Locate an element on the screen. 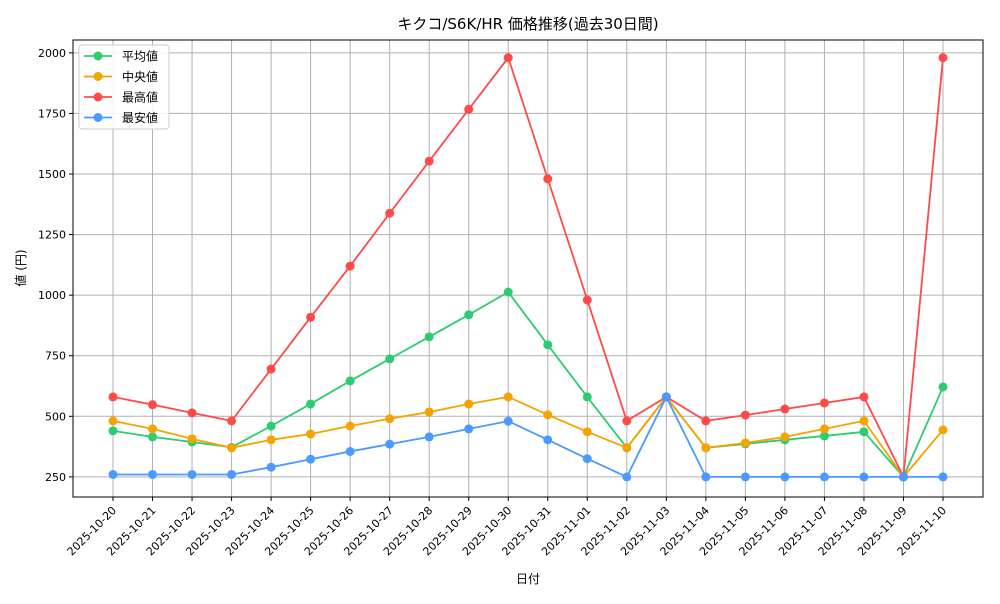 The width and height of the screenshot is (1000, 604). legend-box is located at coordinates (124, 87).